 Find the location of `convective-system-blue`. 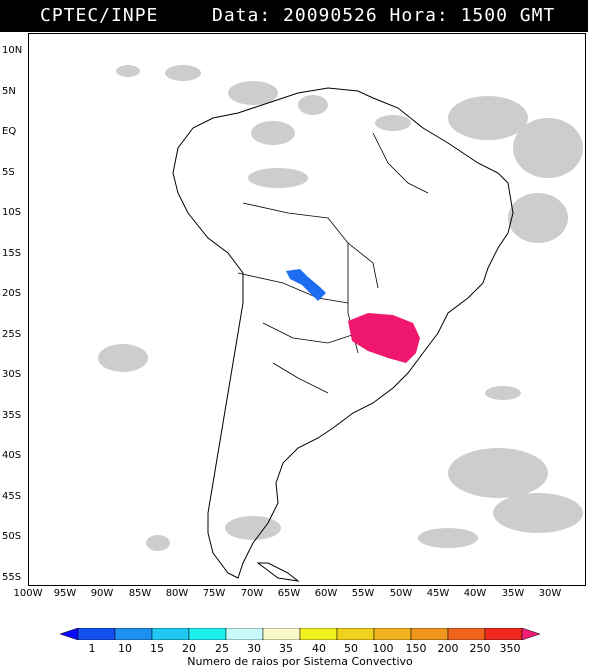

convective-system-blue is located at coordinates (306, 285).